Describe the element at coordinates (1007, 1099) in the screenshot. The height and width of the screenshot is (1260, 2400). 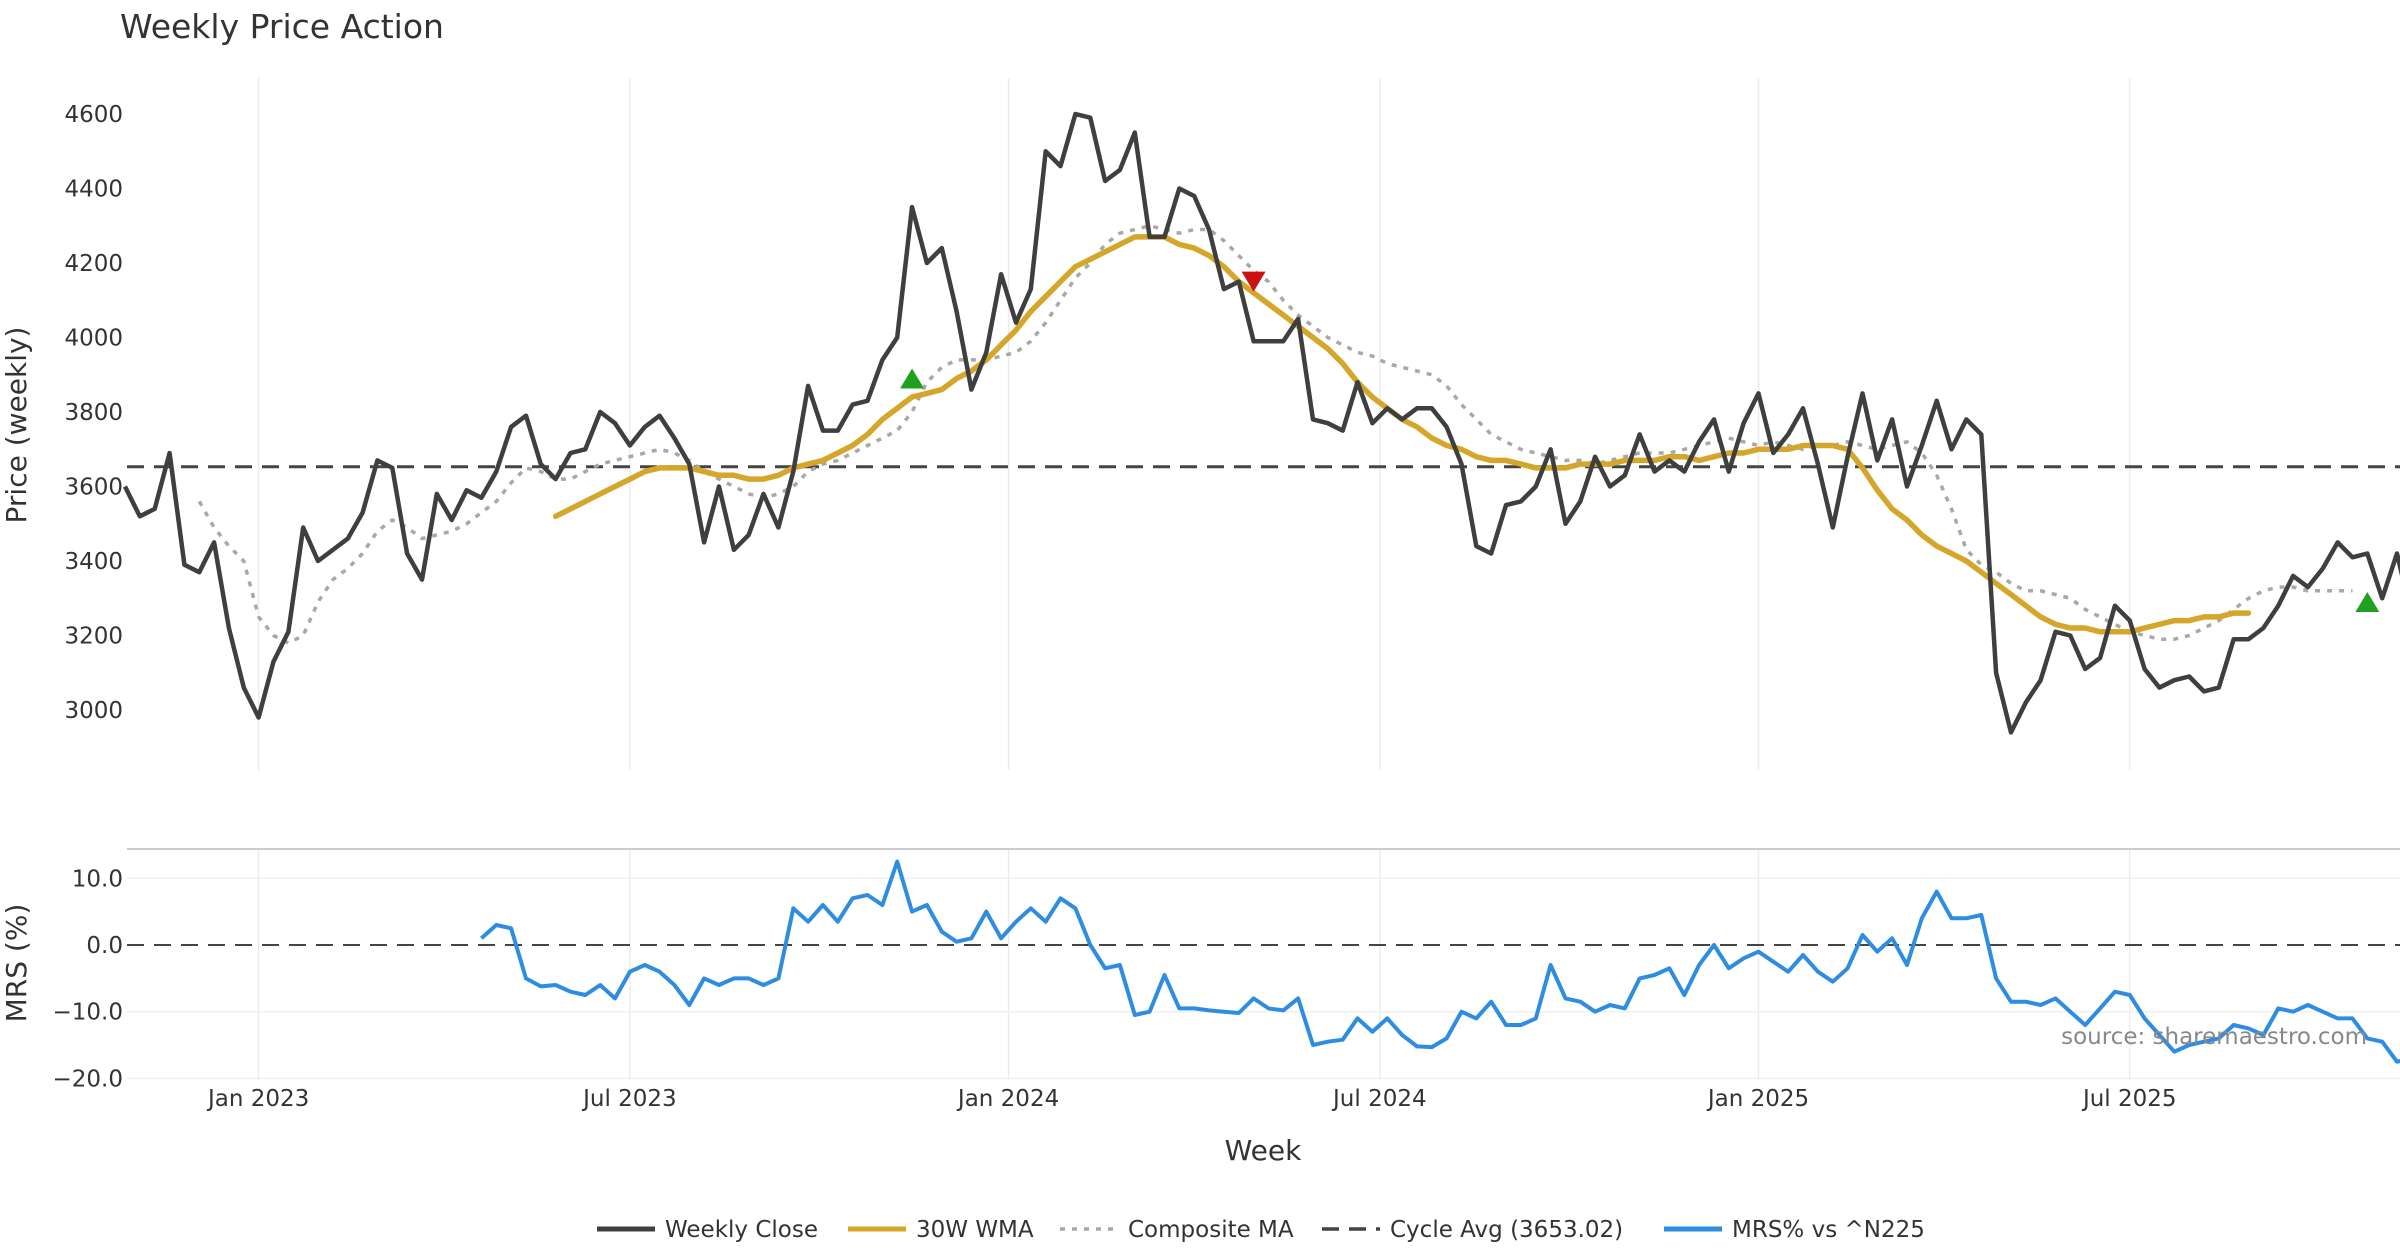
I see `x-tick-label: Jan 2024` at that location.